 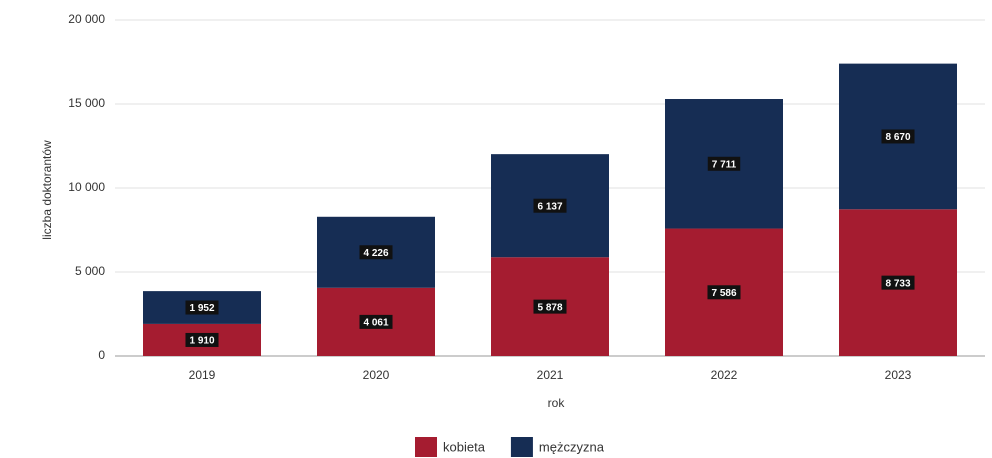 What do you see at coordinates (898, 375) in the screenshot?
I see `x-tick-label: 2023` at bounding box center [898, 375].